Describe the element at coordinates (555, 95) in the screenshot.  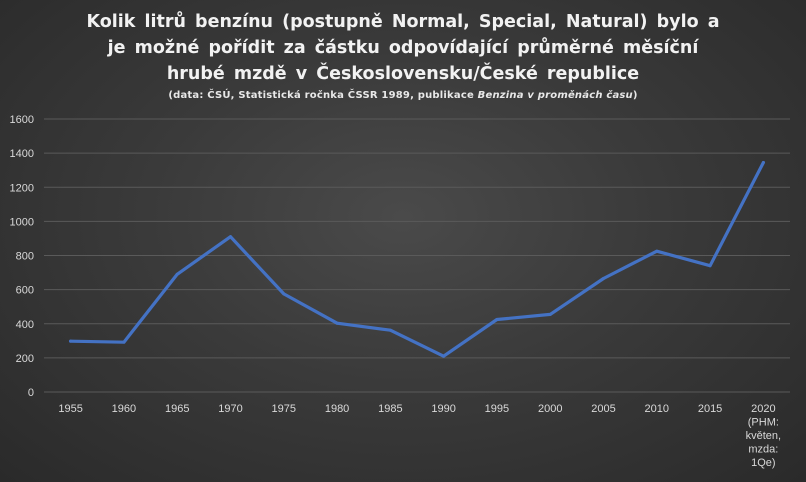
I see `subtitle-italic: Benzina v proměnách času` at that location.